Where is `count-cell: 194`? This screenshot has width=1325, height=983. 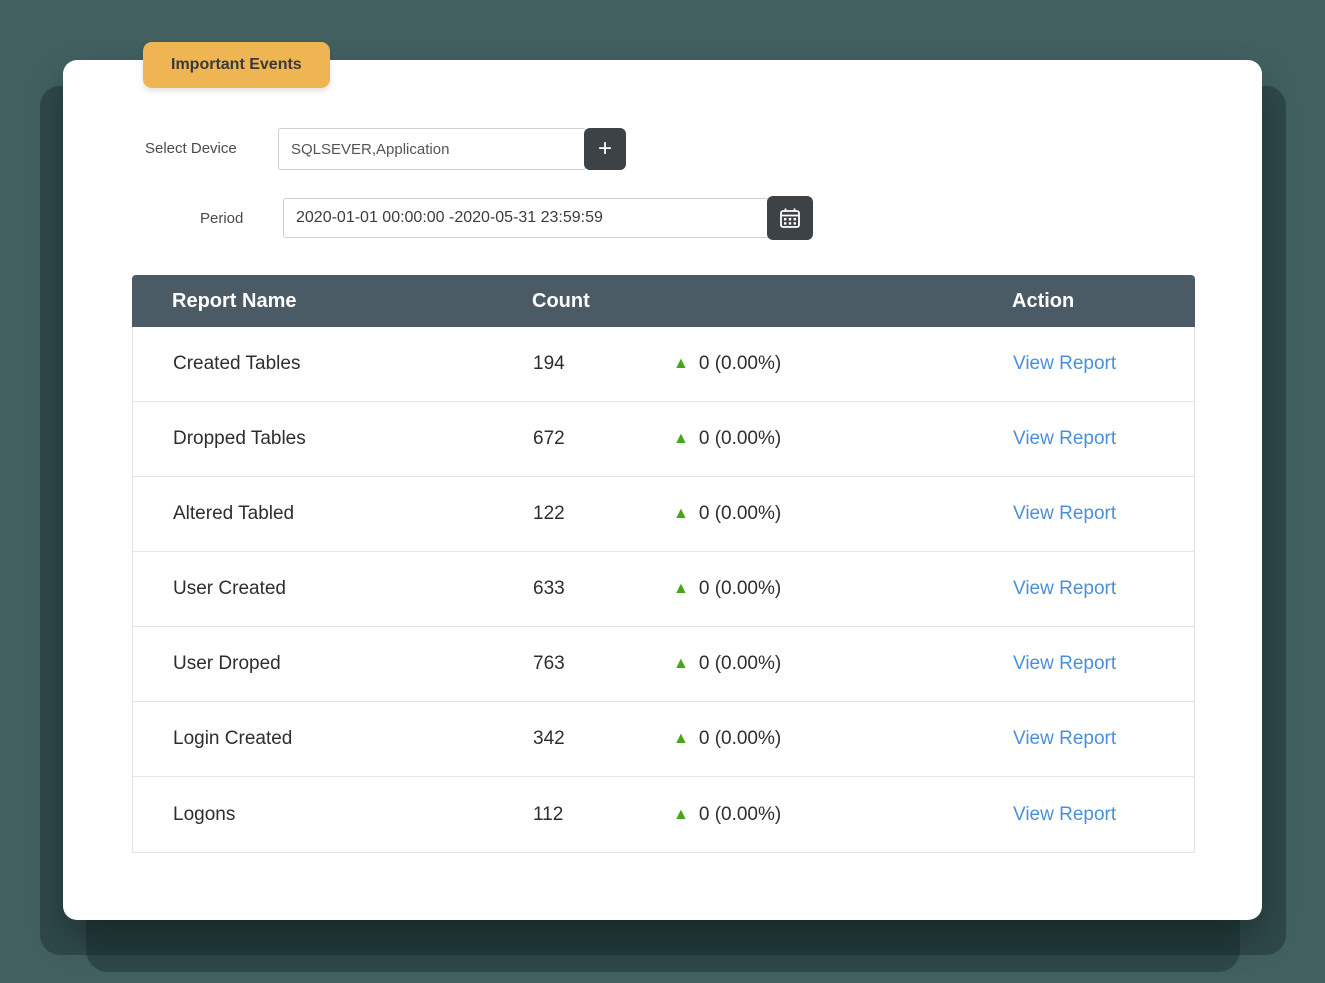
count-cell: 194 is located at coordinates (549, 363).